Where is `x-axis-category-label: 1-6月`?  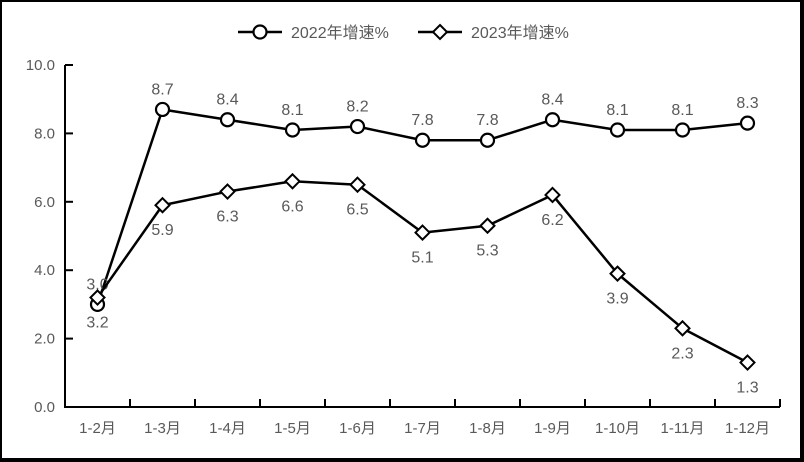 x-axis-category-label: 1-6月 is located at coordinates (357, 428).